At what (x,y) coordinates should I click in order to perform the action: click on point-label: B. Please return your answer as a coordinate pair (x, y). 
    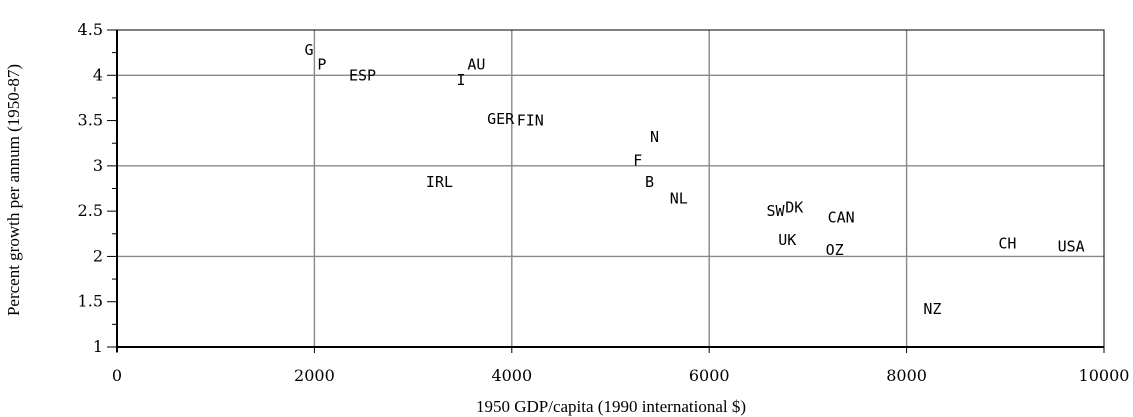
    Looking at the image, I should click on (649, 182).